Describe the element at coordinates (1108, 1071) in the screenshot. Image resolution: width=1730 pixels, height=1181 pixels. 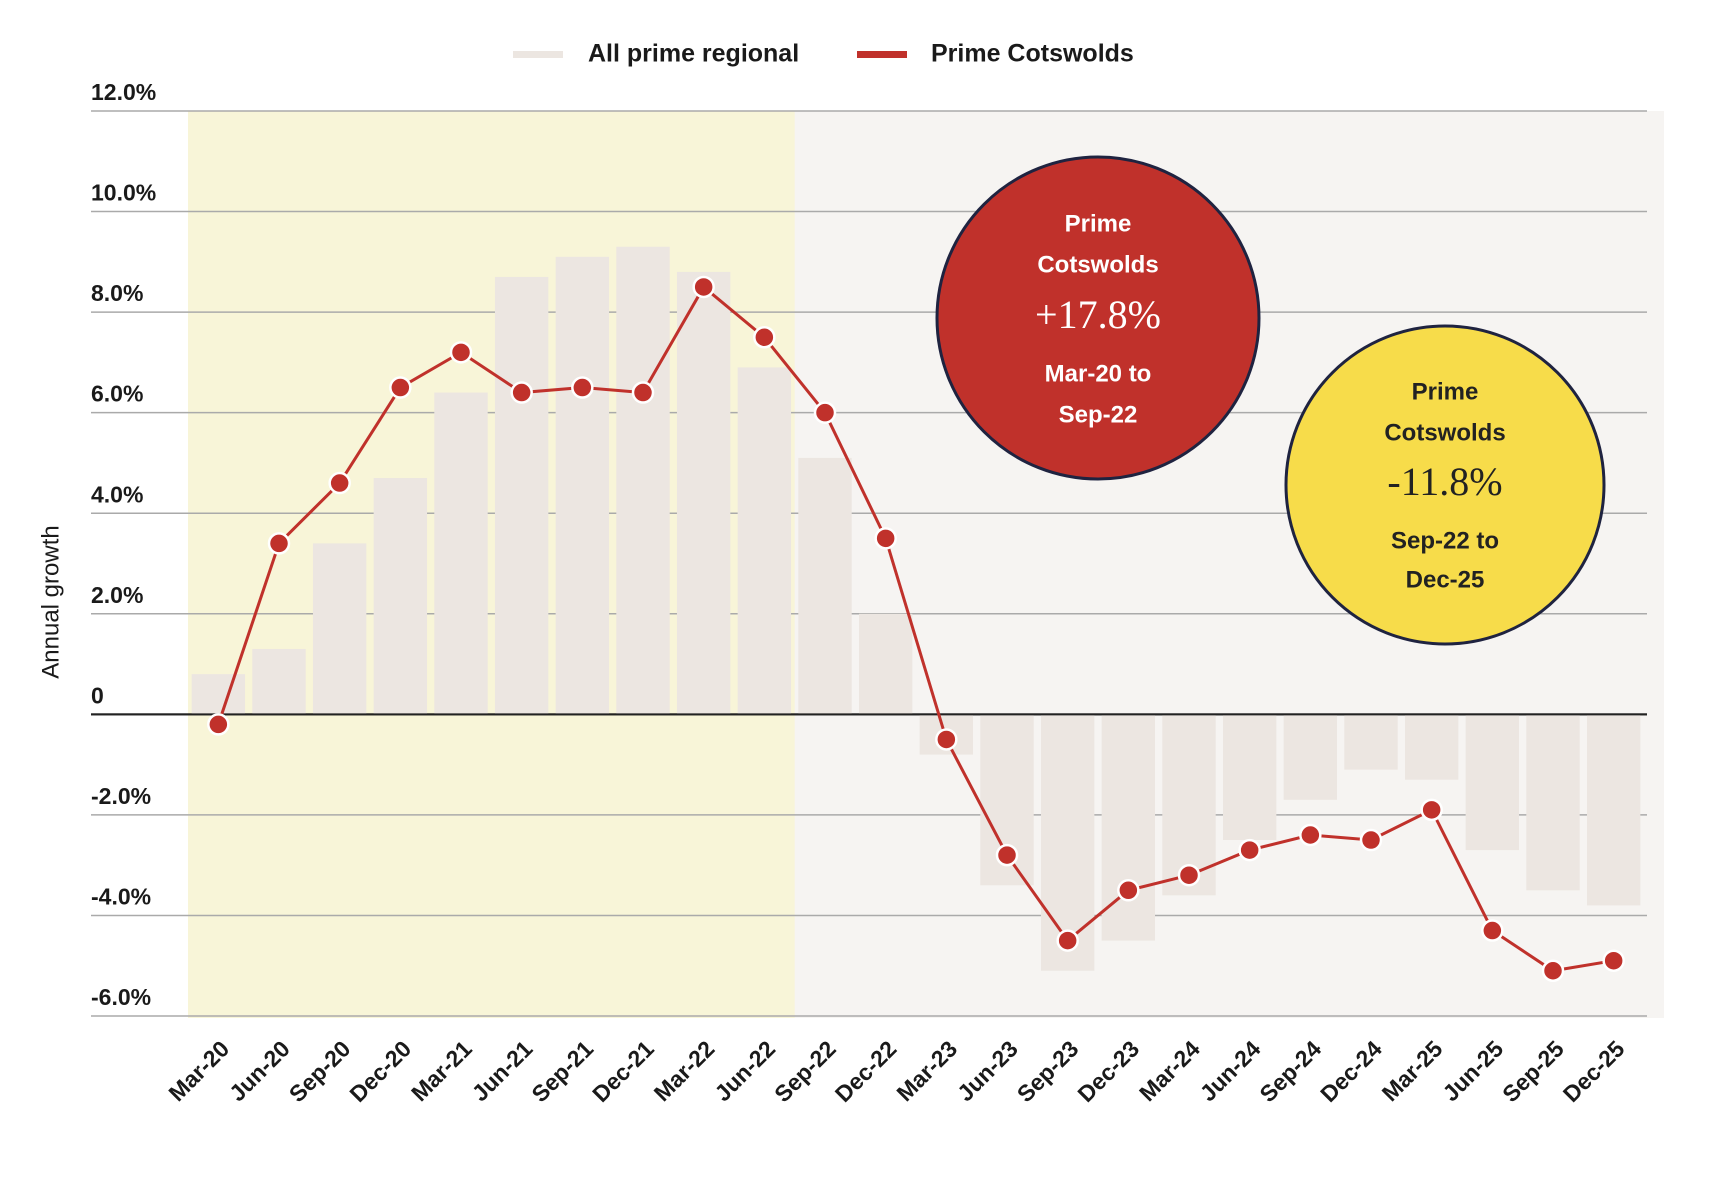
I see `x-tick-label: Dec-23` at that location.